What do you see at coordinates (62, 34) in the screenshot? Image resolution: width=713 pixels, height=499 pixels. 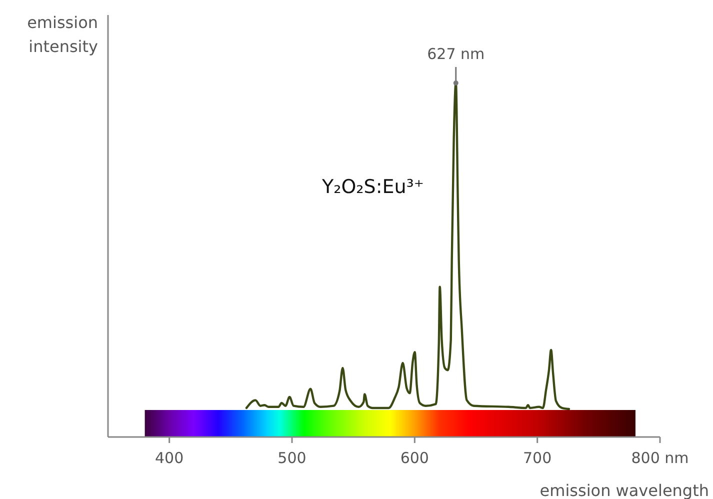 I see `y-axis-title: emission intensity` at bounding box center [62, 34].